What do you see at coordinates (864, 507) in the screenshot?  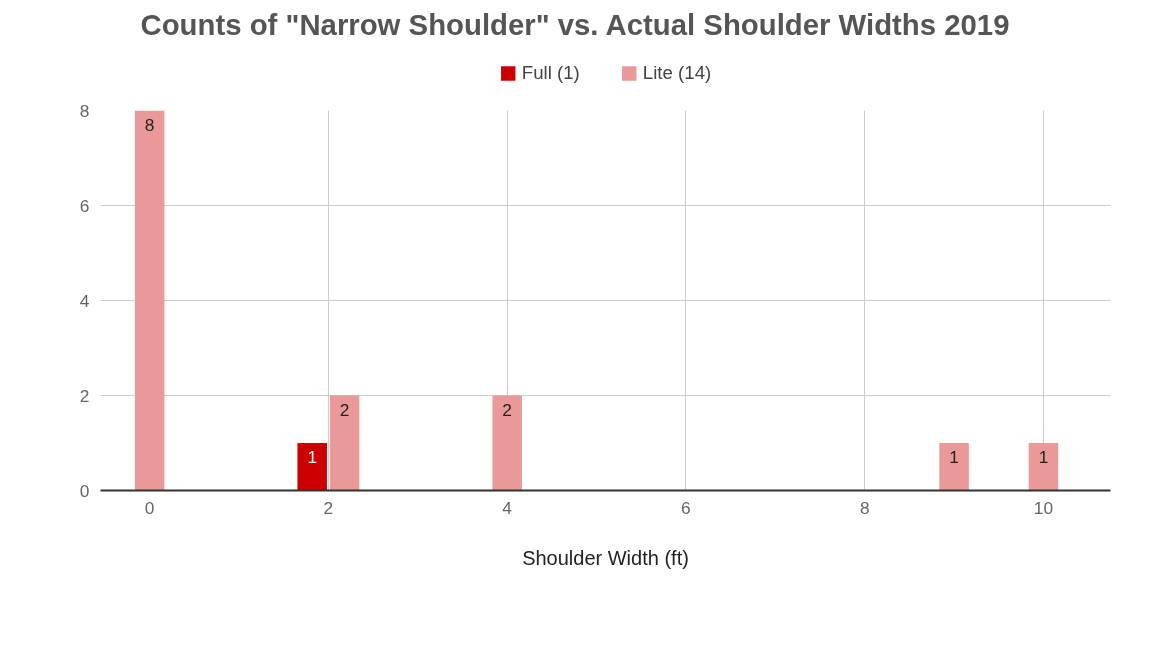 I see `x-tick-label: 8` at bounding box center [864, 507].